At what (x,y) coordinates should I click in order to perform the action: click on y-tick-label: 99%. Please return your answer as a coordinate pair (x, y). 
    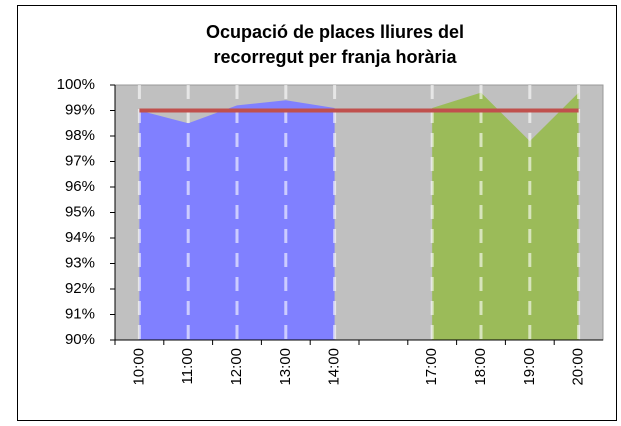
    Looking at the image, I should click on (80, 109).